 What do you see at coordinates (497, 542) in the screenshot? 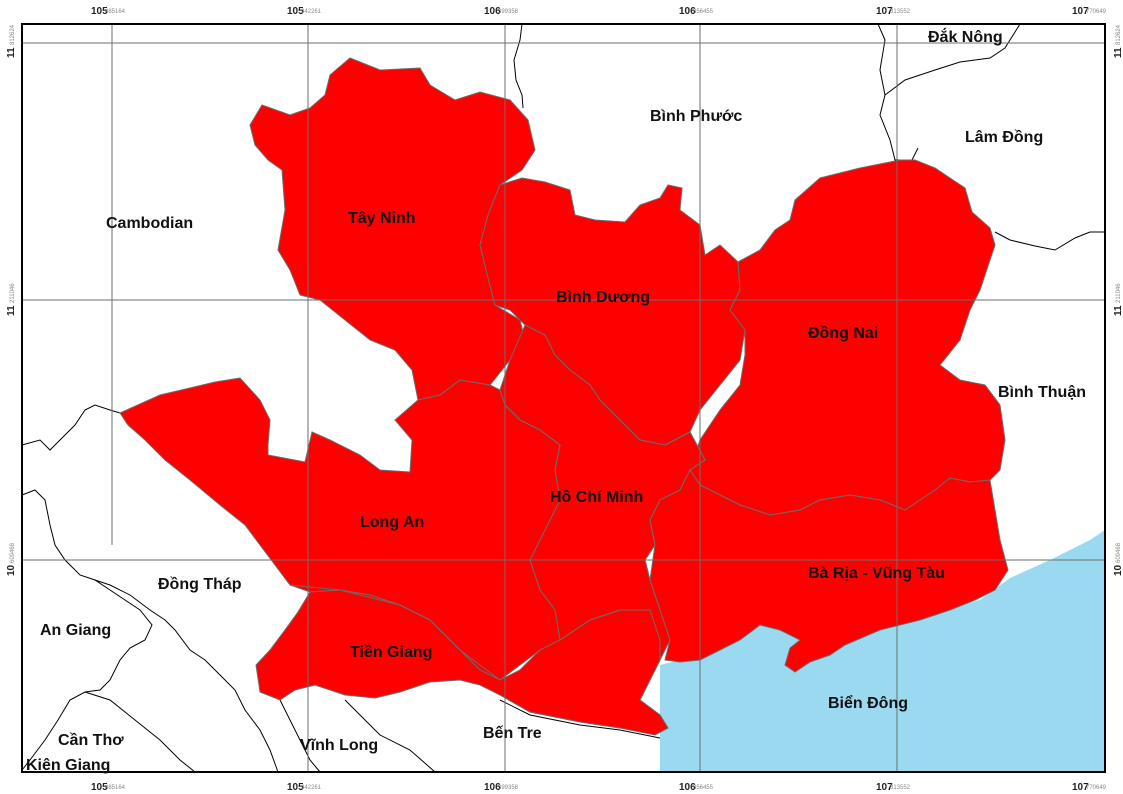
I see `province-borders` at bounding box center [497, 542].